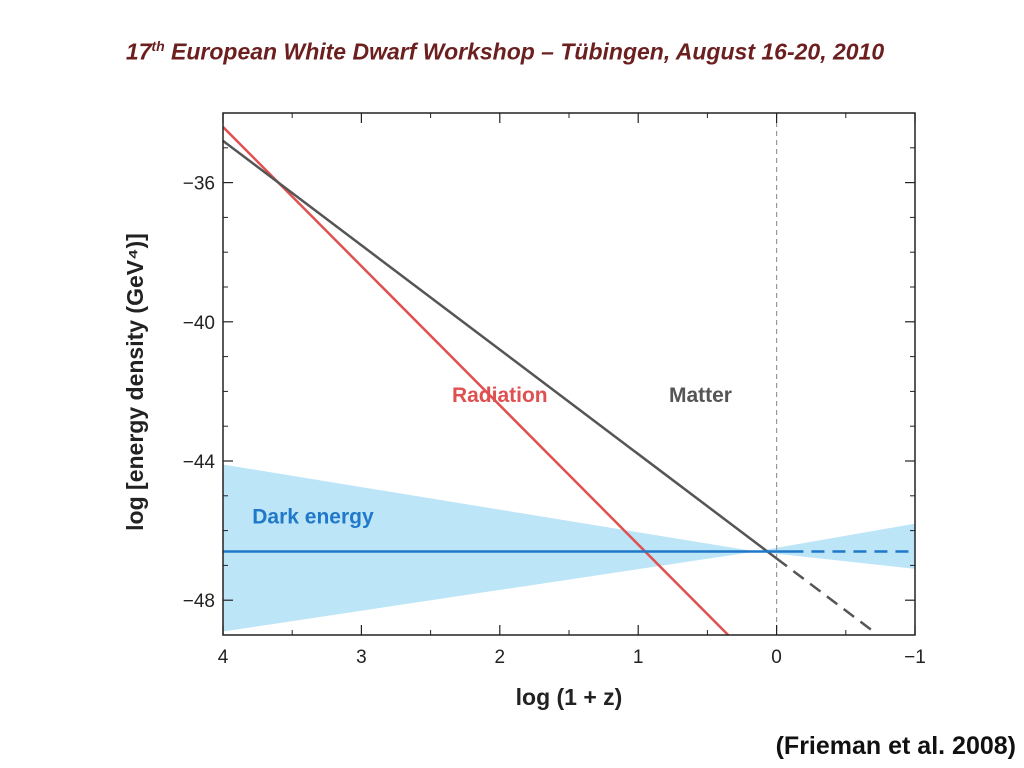 The image size is (1024, 768). What do you see at coordinates (915, 657) in the screenshot?
I see `x-tick-label: −1` at bounding box center [915, 657].